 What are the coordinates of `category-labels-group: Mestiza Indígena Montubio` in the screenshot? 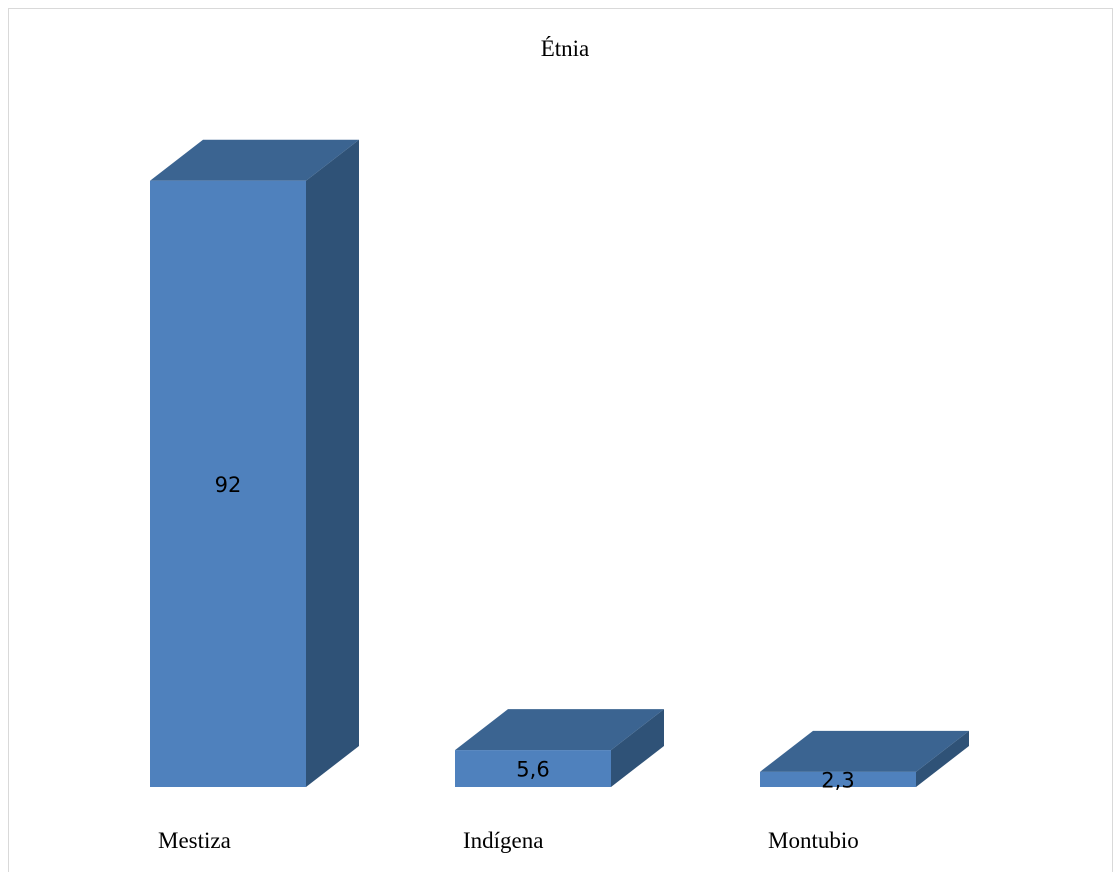 It's located at (508, 840).